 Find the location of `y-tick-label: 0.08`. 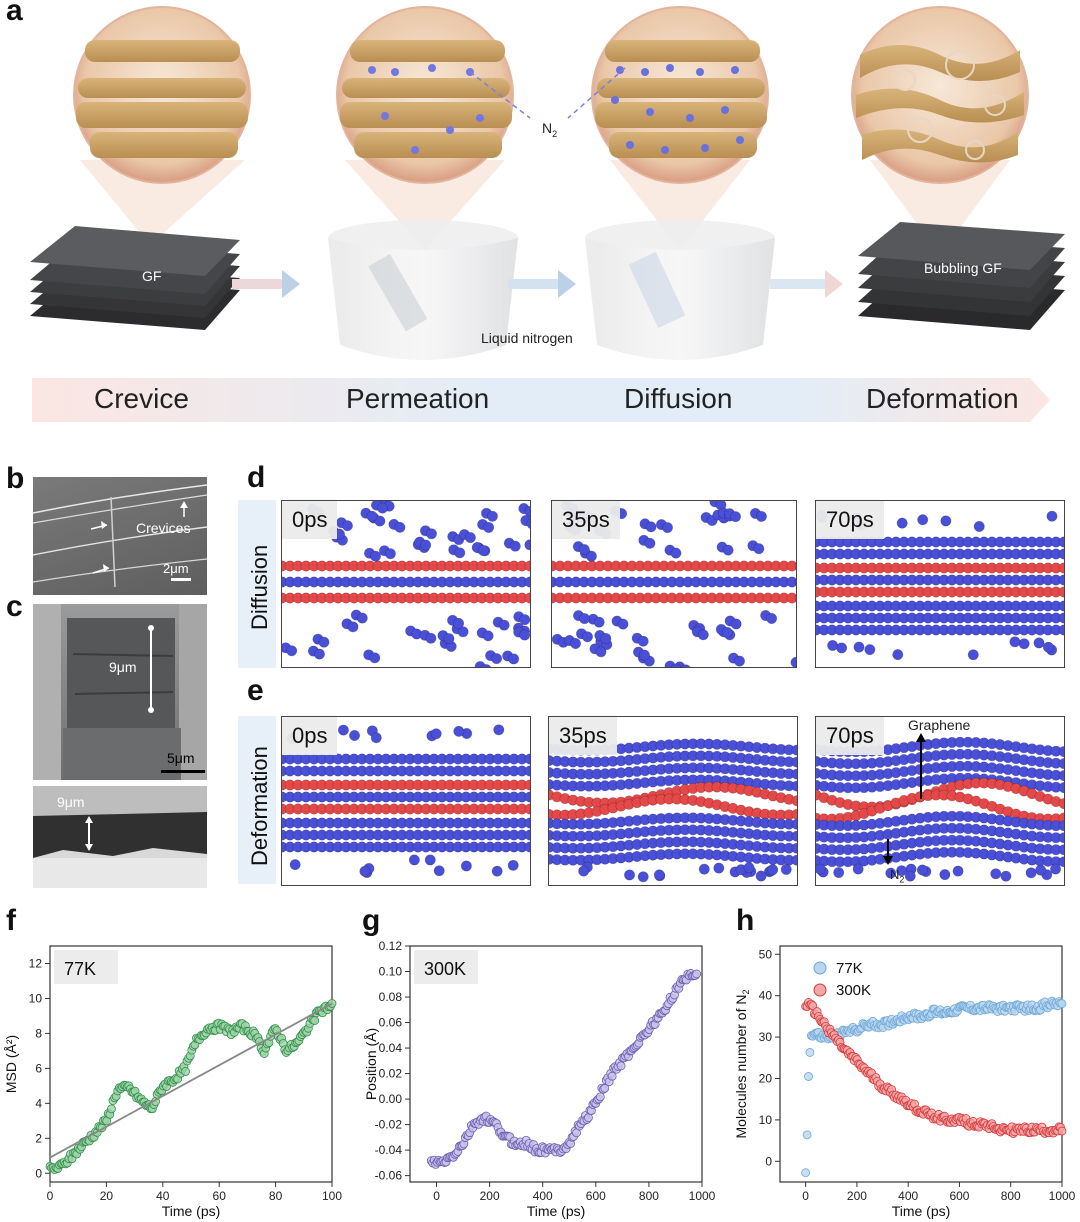

y-tick-label: 0.08 is located at coordinates (391, 997).